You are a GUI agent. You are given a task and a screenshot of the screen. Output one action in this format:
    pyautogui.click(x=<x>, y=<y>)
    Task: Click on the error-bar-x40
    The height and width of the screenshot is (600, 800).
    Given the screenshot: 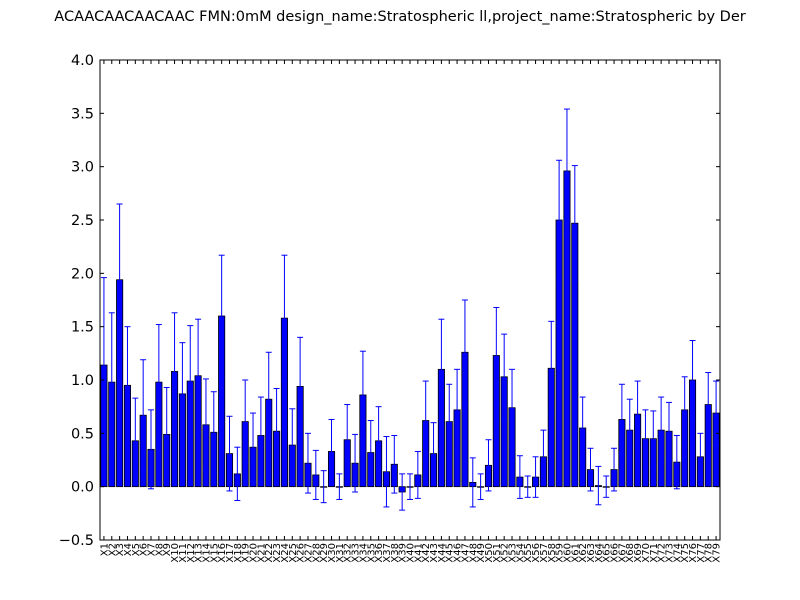 What is the action you would take?
    pyautogui.click(x=410, y=486)
    